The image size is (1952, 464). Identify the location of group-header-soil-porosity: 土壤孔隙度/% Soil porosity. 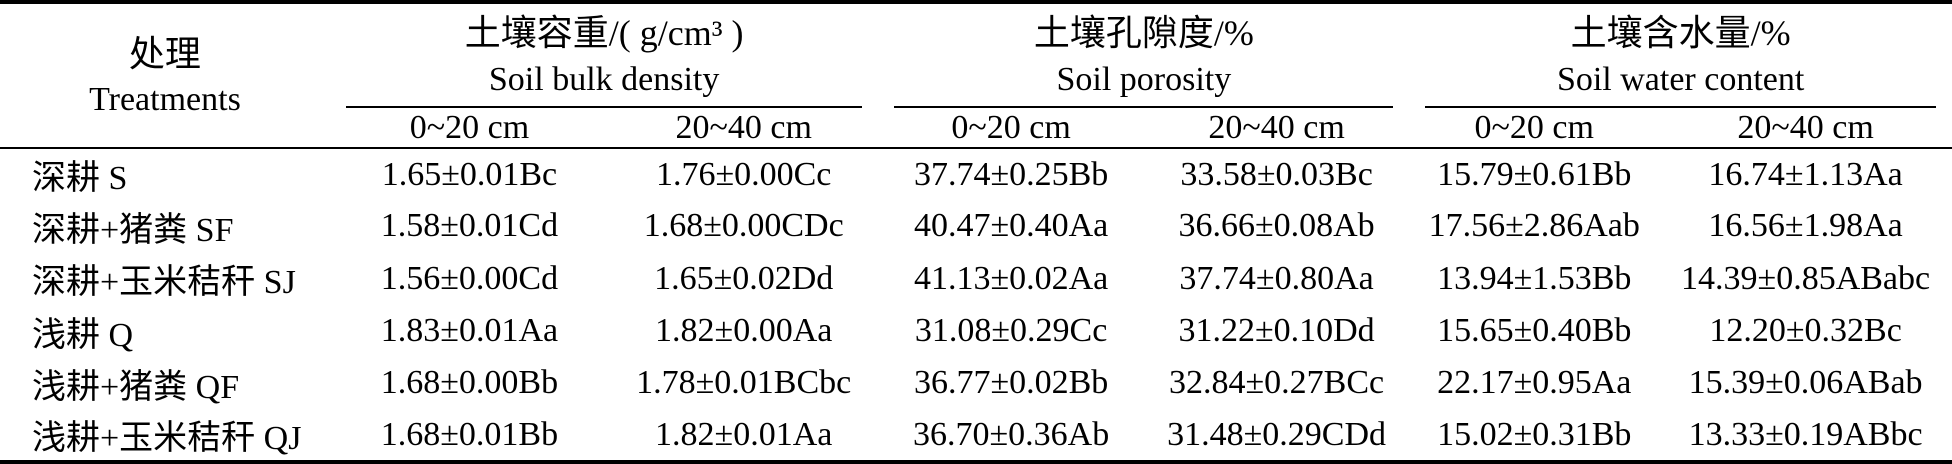
(1143, 55).